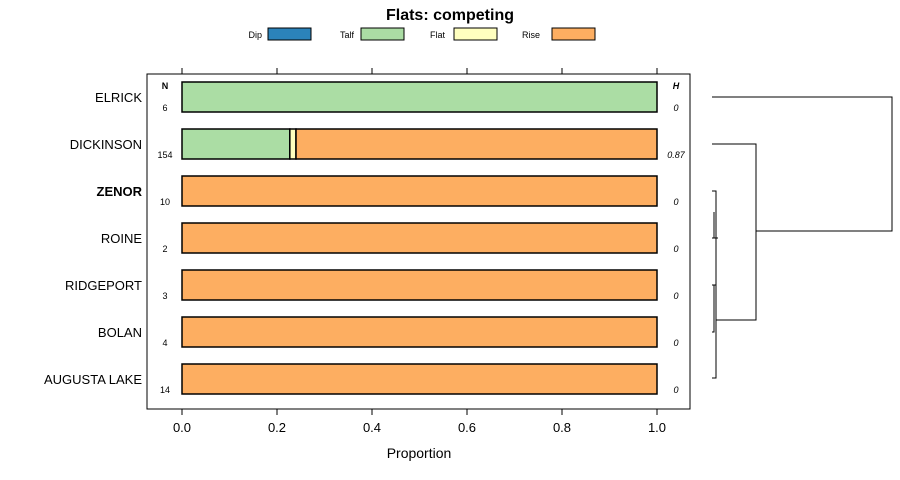 Image resolution: width=900 pixels, height=480 pixels. I want to click on n-value: 154, so click(164, 155).